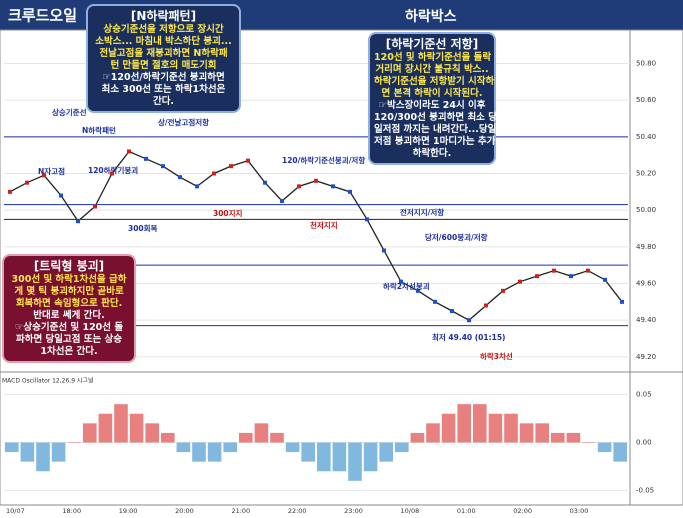  Describe the element at coordinates (42, 16) in the screenshot. I see `title-left: 크루드오일` at that location.